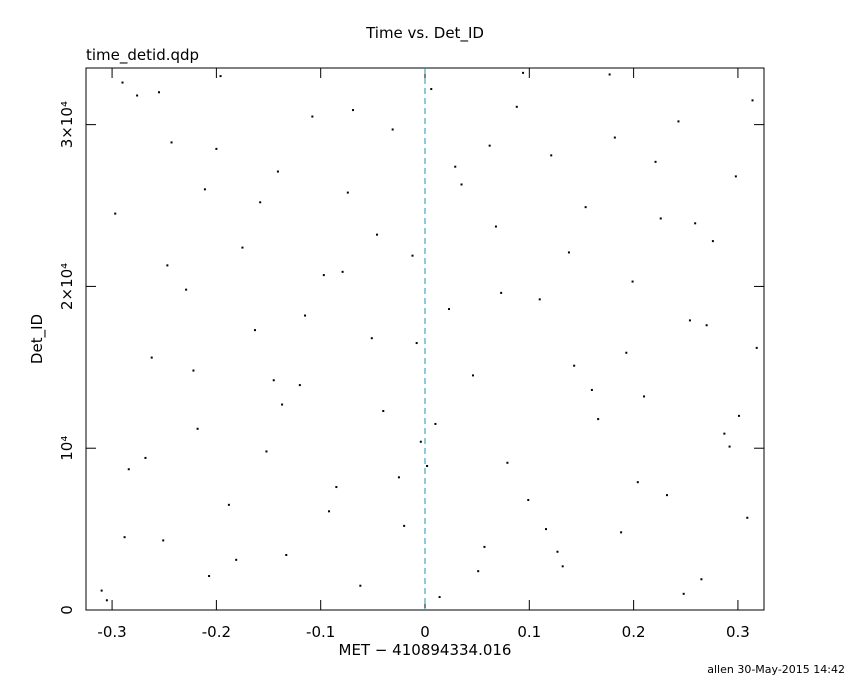 The image size is (850, 680). I want to click on x-tick-label: 0, so click(425, 632).